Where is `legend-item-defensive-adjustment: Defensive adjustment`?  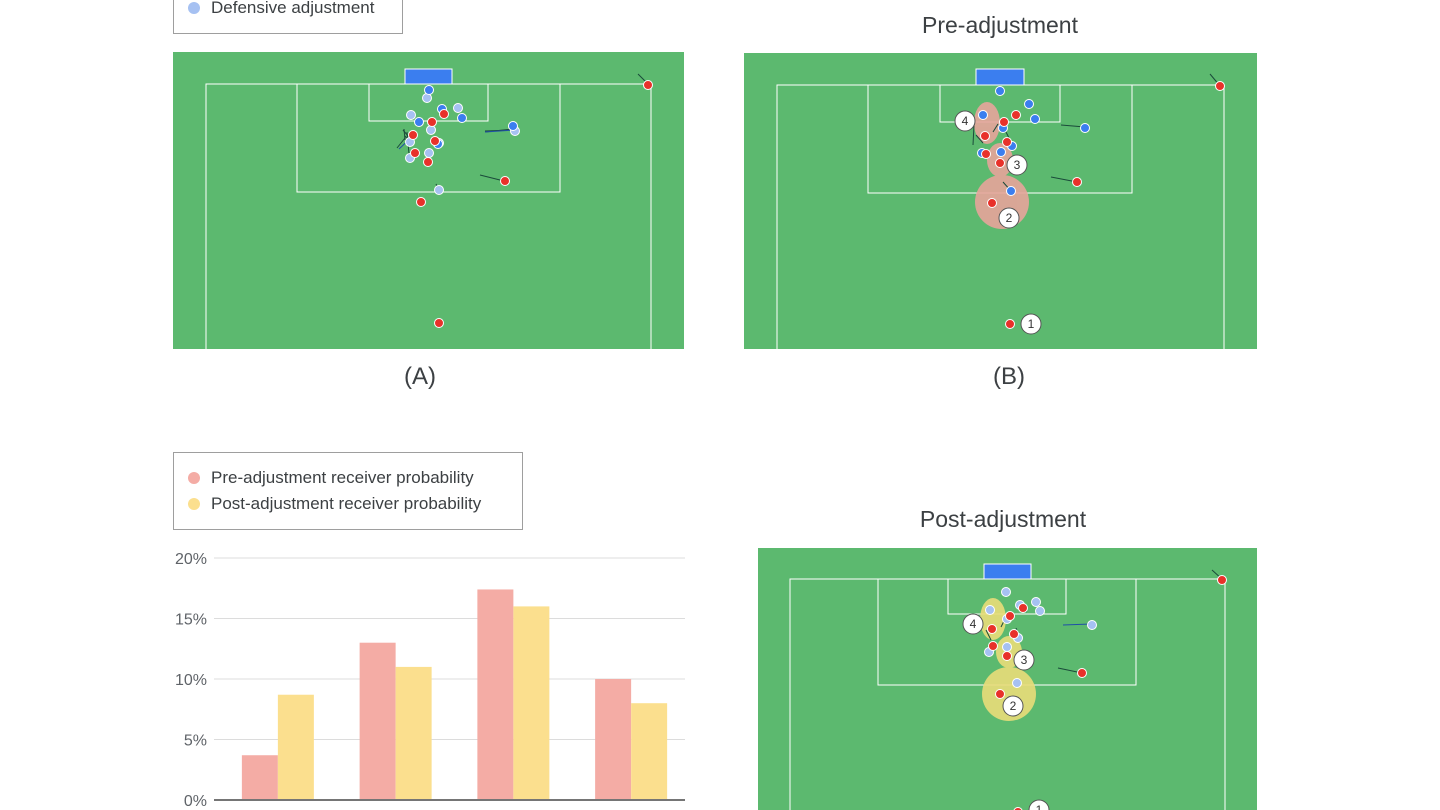
legend-item-defensive-adjustment: Defensive adjustment is located at coordinates (281, 9).